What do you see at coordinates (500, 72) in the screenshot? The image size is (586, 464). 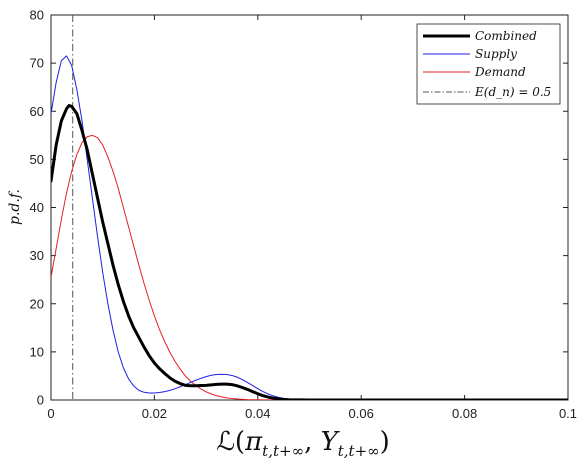 I see `legend-label-demand: Demand` at bounding box center [500, 72].